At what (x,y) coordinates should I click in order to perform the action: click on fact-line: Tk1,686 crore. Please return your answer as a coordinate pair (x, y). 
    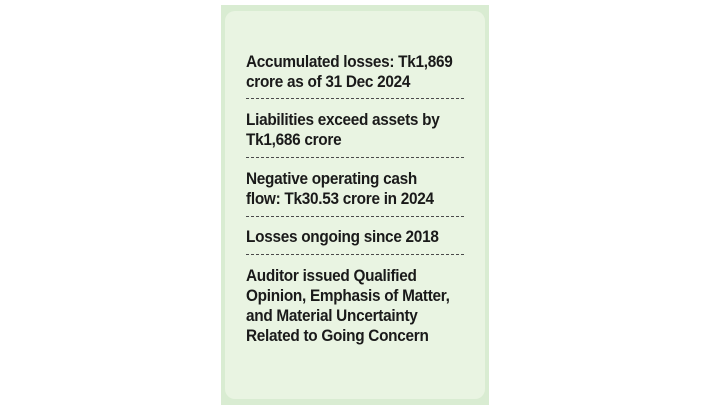
    Looking at the image, I should click on (294, 140).